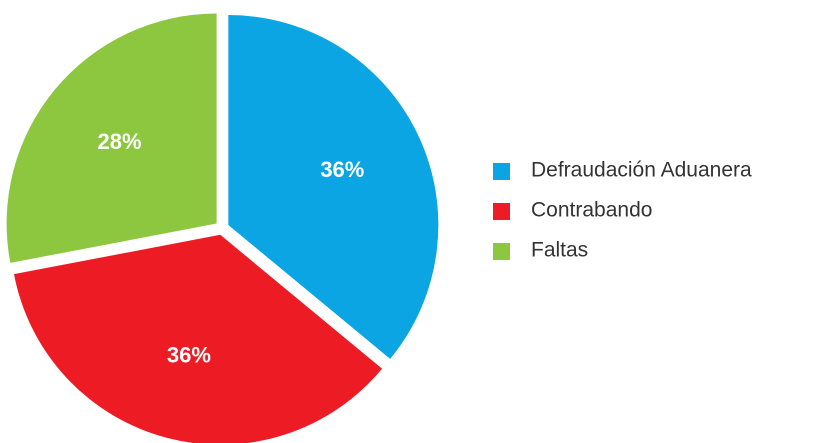  I want to click on legend-label: Defraudación Aduanera, so click(641, 170).